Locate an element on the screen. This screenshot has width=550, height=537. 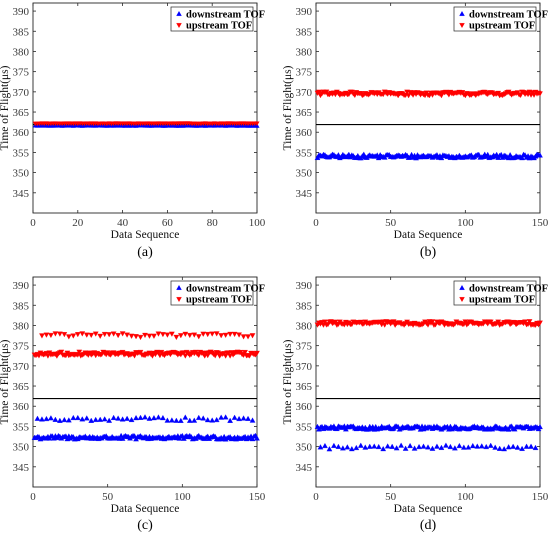
panel-label: (a) is located at coordinates (145, 252).